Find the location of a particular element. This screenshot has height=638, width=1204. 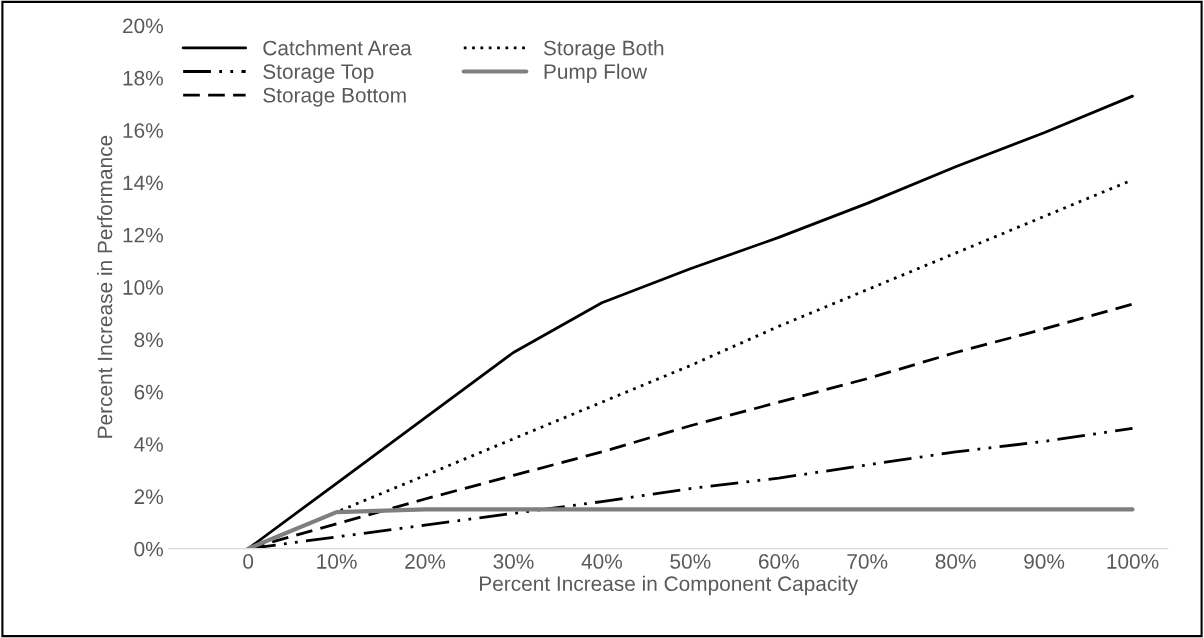

y-axis-title: Percent Increase in Performance is located at coordinates (105, 286).